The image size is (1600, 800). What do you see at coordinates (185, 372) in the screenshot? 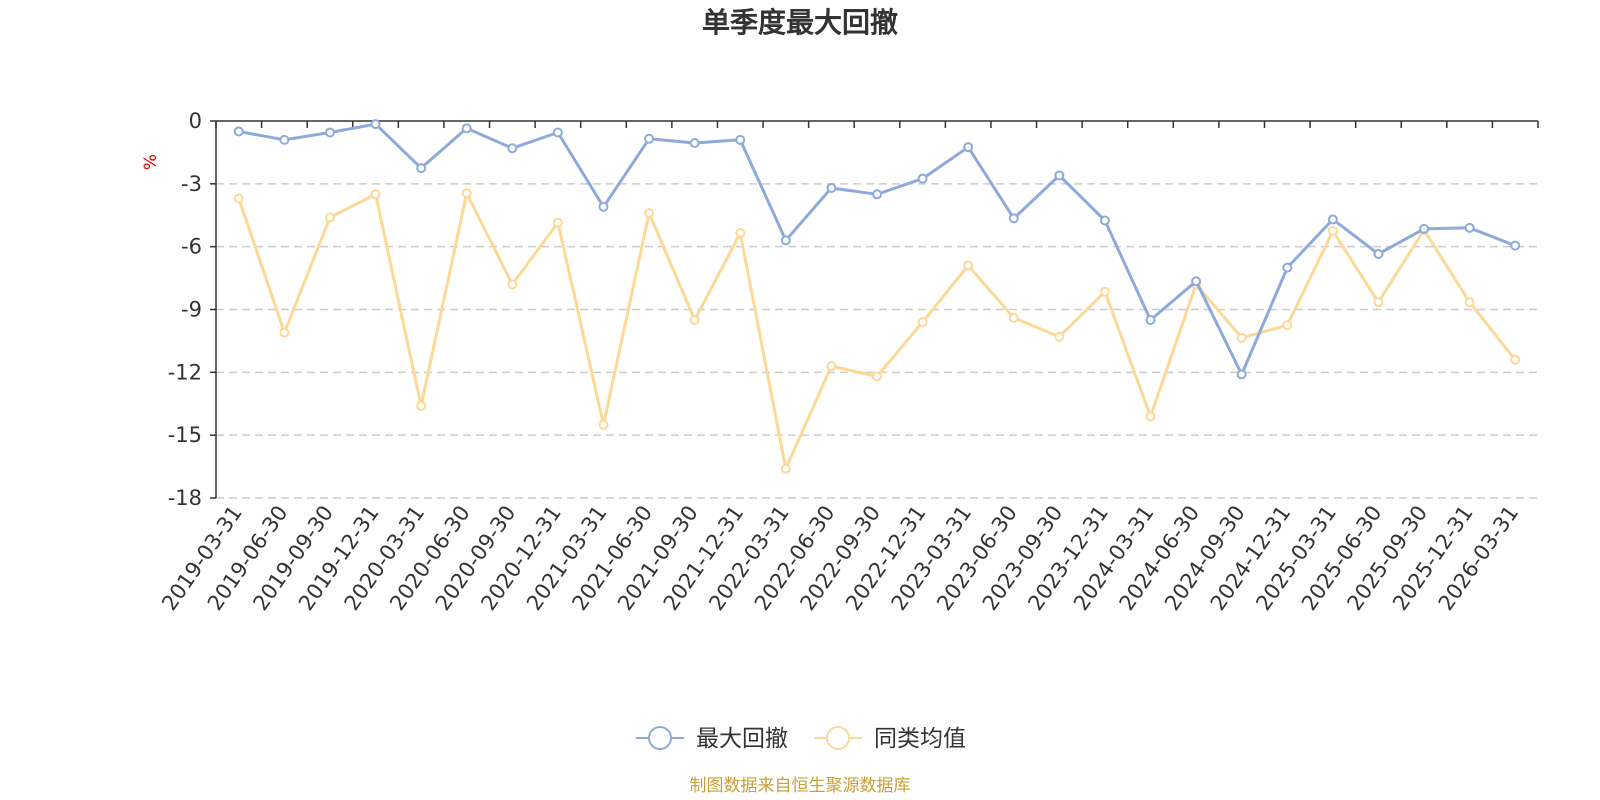
I see `y-tick-label: -12` at bounding box center [185, 372].